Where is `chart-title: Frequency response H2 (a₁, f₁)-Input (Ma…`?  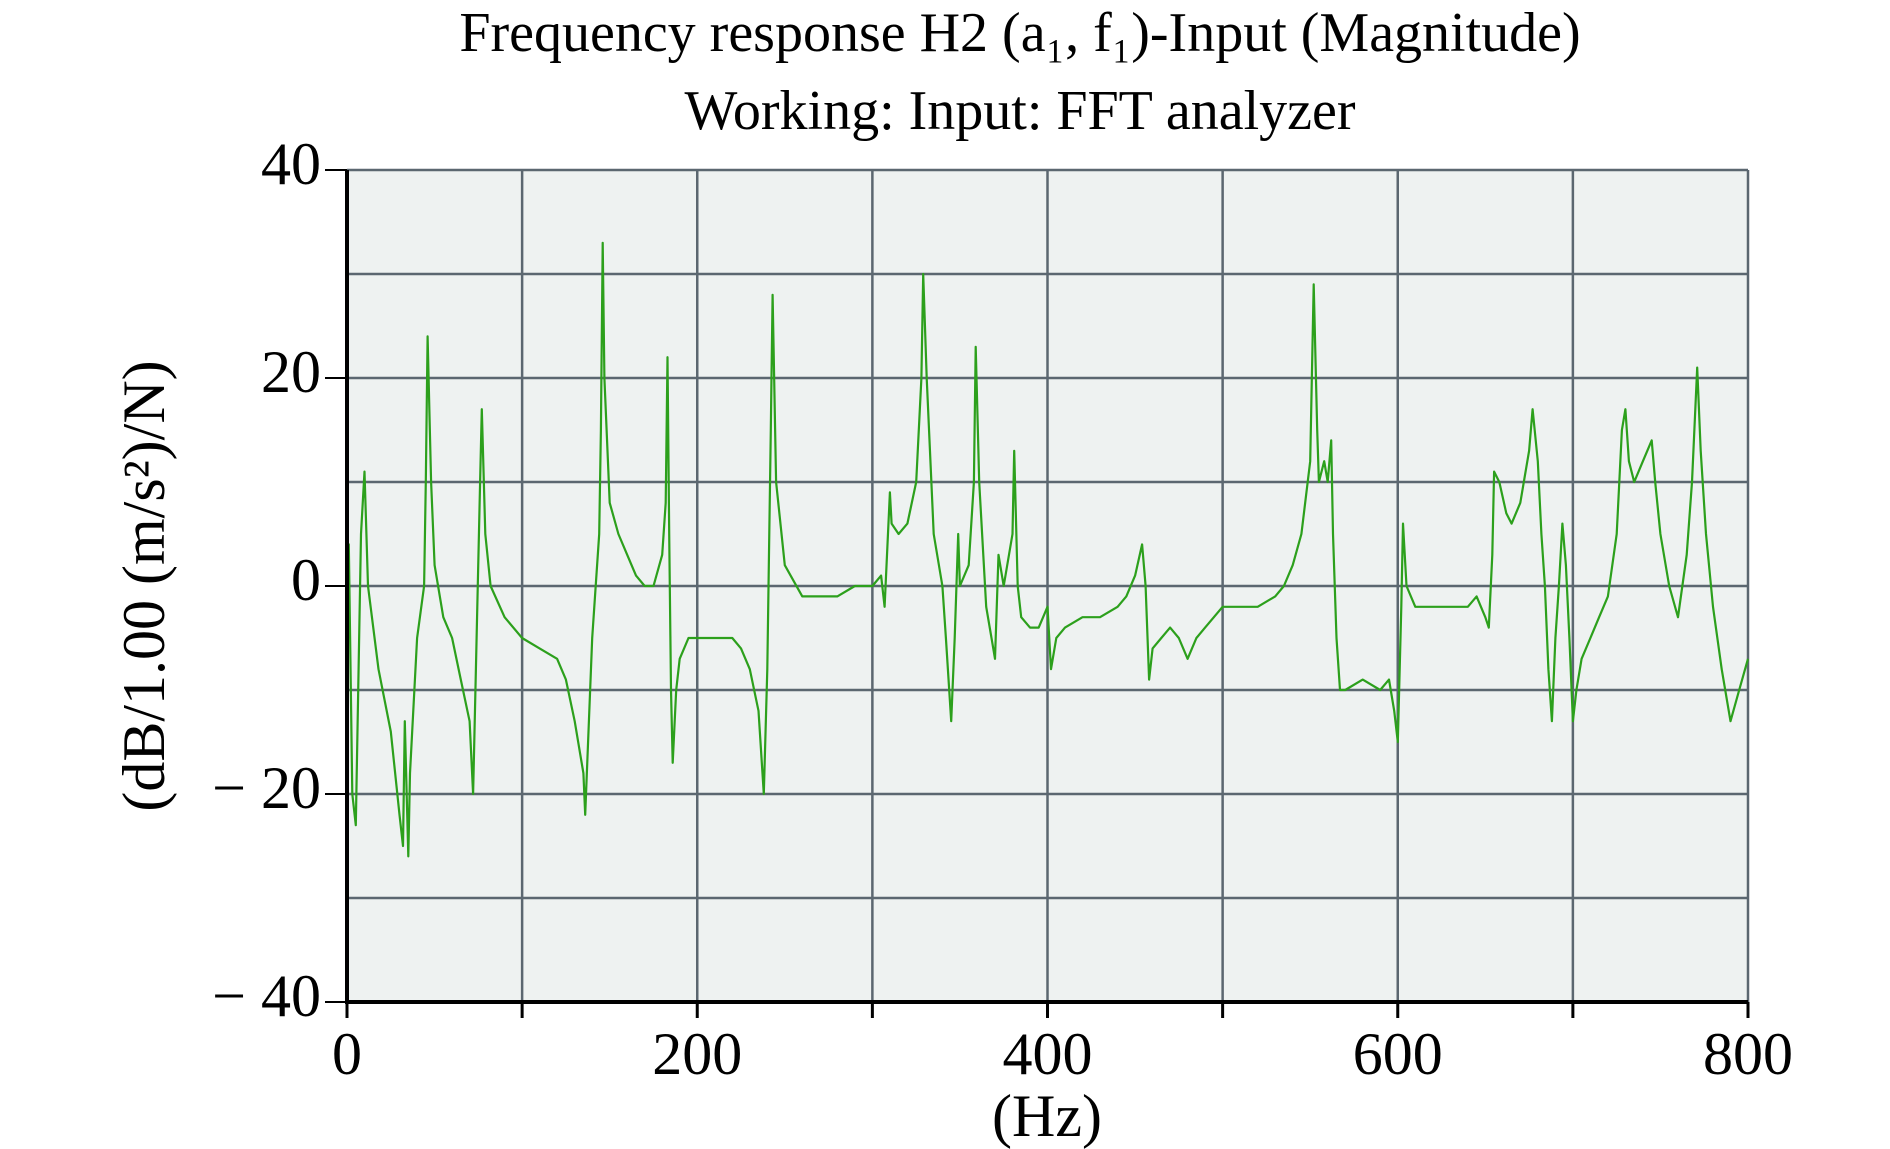 chart-title: Frequency response H2 (a₁, f₁)-Input (Ma… is located at coordinates (1019, 33).